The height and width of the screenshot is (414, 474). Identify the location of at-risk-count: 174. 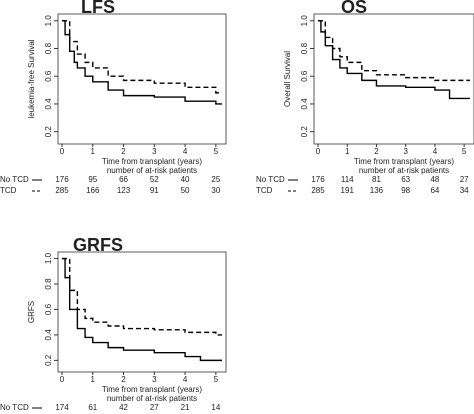
(62, 407).